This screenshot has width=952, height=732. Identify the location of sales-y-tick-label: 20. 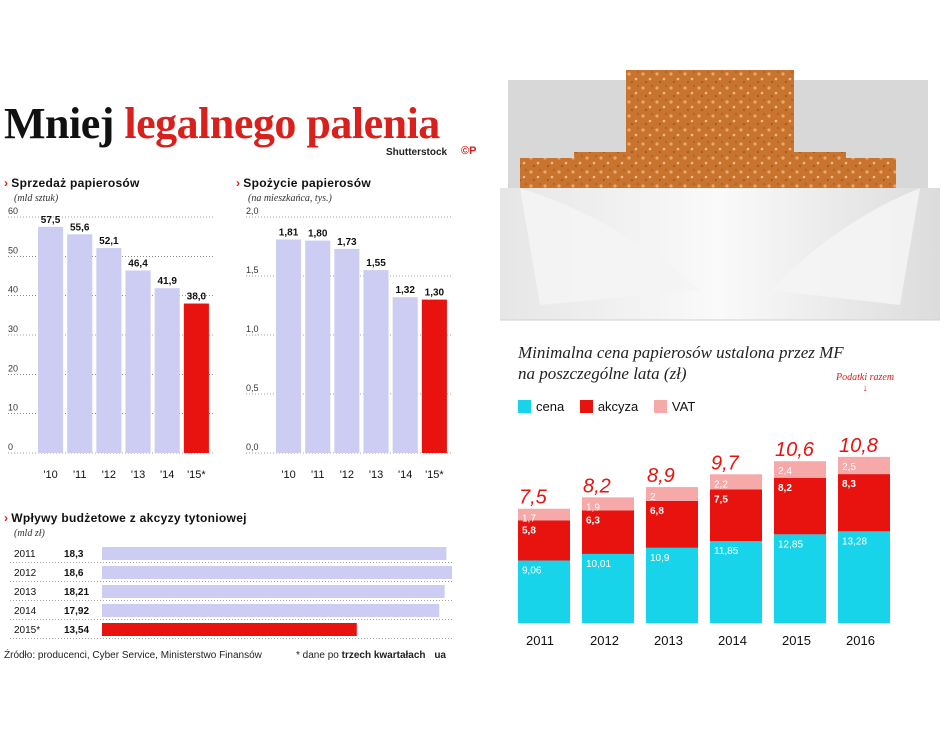
(13, 368).